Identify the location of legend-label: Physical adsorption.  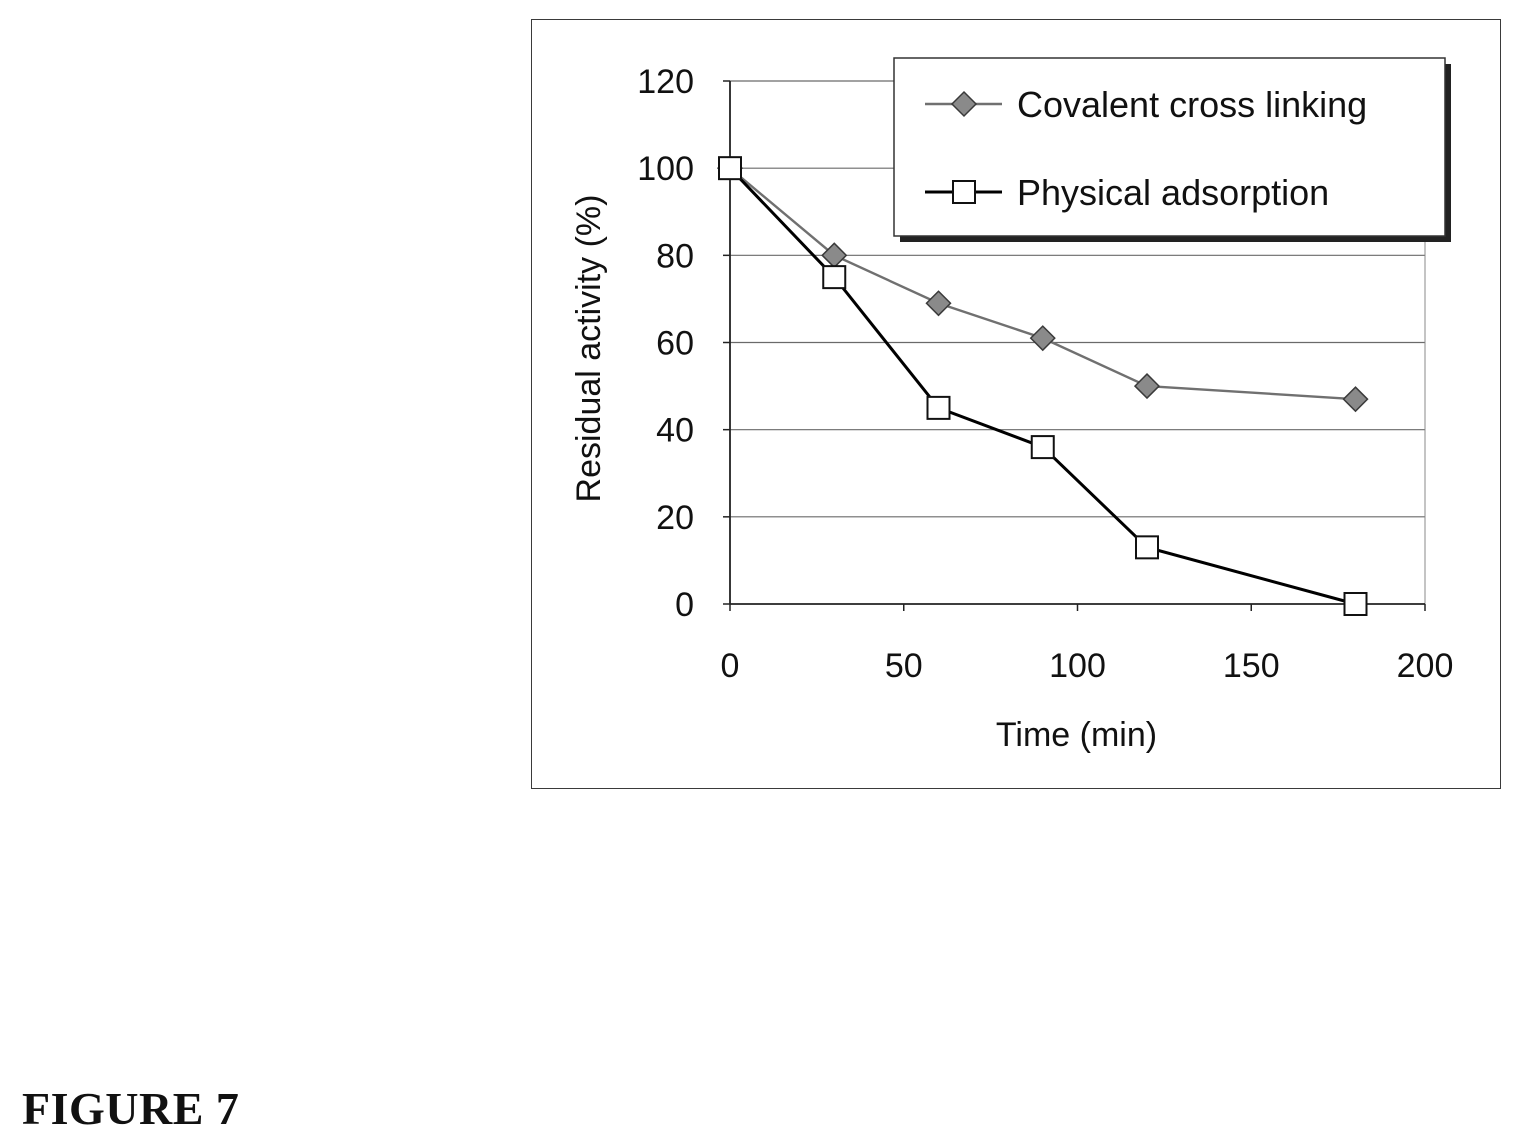
(1173, 192).